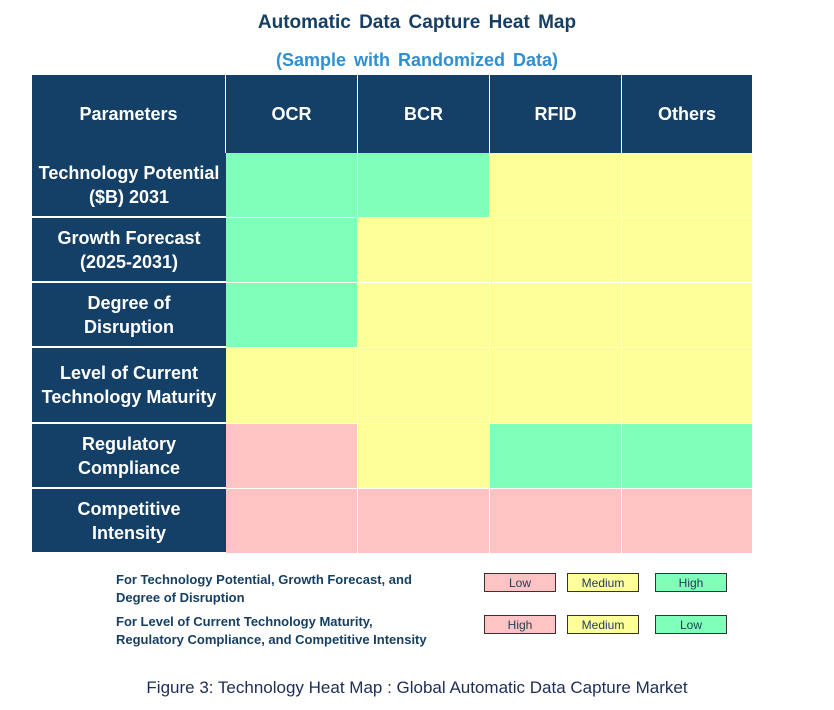  What do you see at coordinates (128, 532) in the screenshot?
I see `row-label-line: Intensity` at bounding box center [128, 532].